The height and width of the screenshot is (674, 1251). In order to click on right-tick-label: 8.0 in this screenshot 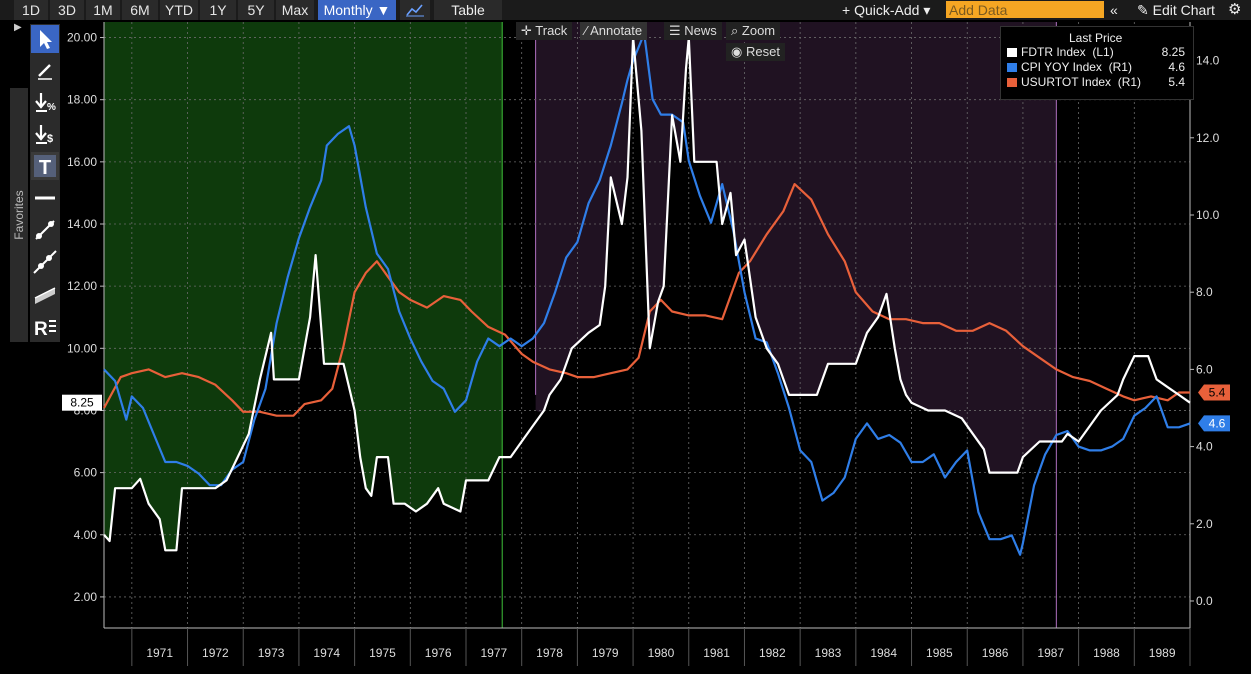, I will do `click(1204, 292)`.